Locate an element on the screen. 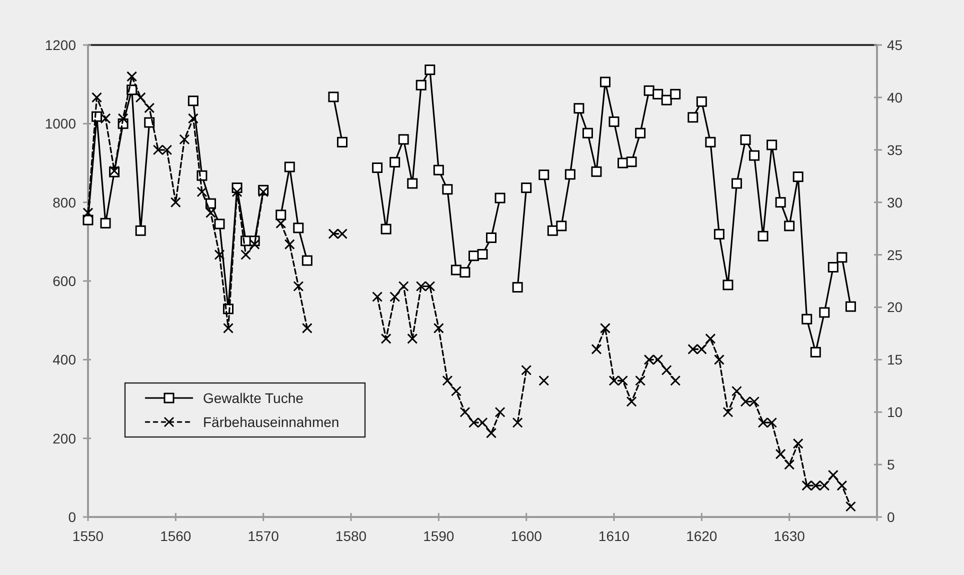 The width and height of the screenshot is (964, 575). y-tick-label: 1200 is located at coordinates (60, 45).